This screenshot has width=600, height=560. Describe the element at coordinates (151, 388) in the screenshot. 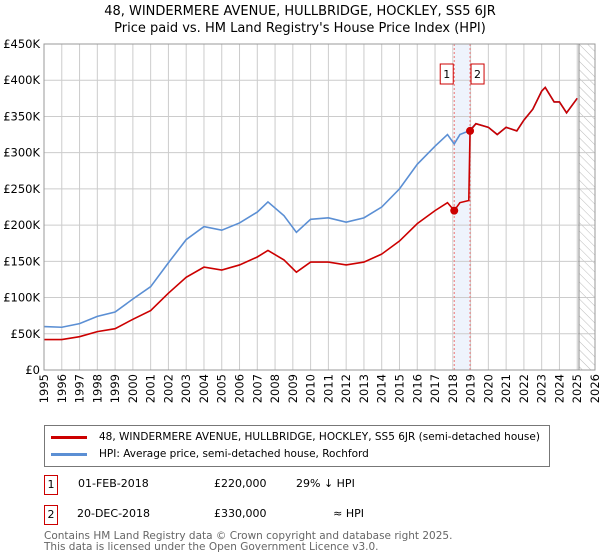

I see `x-tick-label: 2001` at that location.